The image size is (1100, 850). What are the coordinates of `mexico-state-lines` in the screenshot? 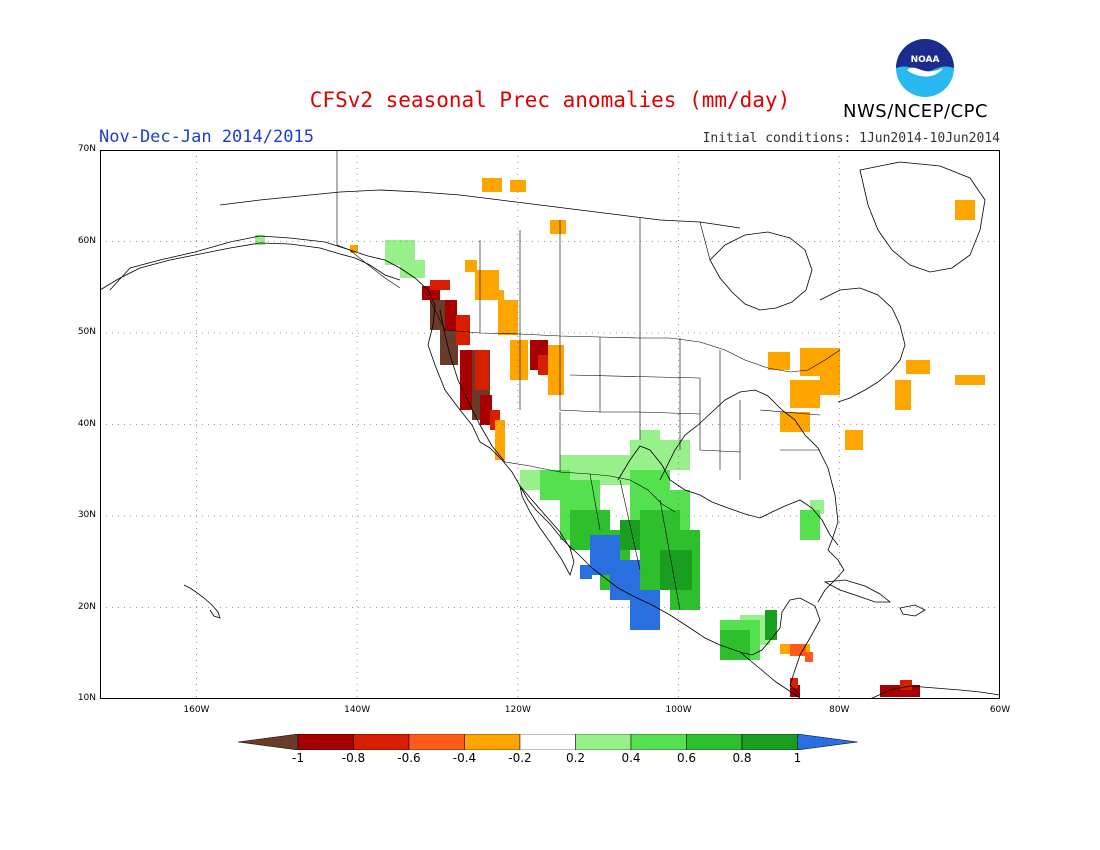 It's located at (635, 542).